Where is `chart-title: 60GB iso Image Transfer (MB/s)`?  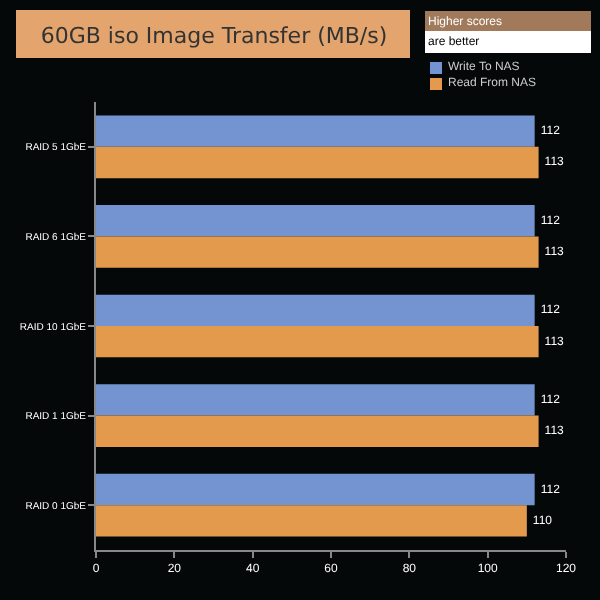 chart-title: 60GB iso Image Transfer (MB/s) is located at coordinates (214, 35).